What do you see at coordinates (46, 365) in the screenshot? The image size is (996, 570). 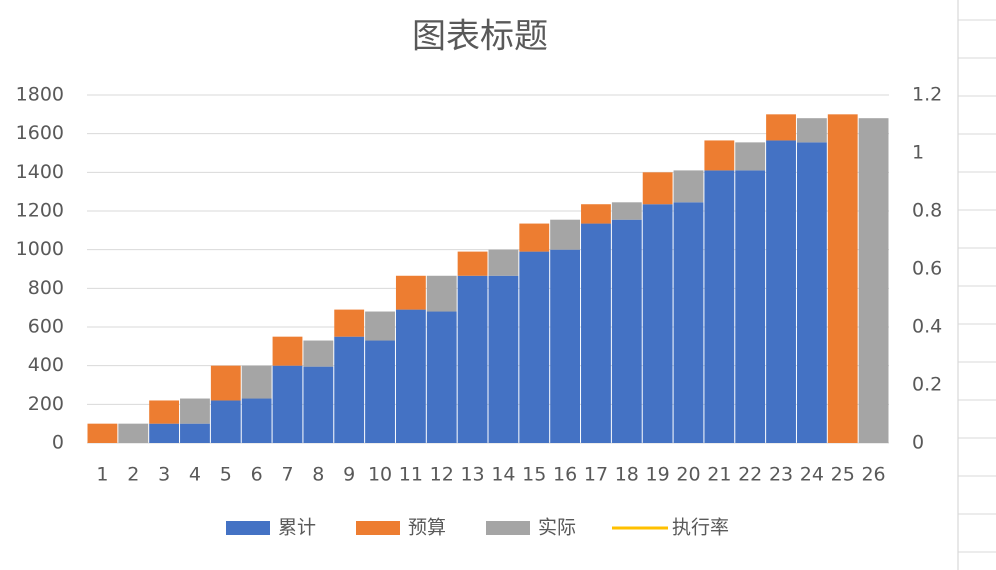 I see `y-tick-label: 400` at bounding box center [46, 365].